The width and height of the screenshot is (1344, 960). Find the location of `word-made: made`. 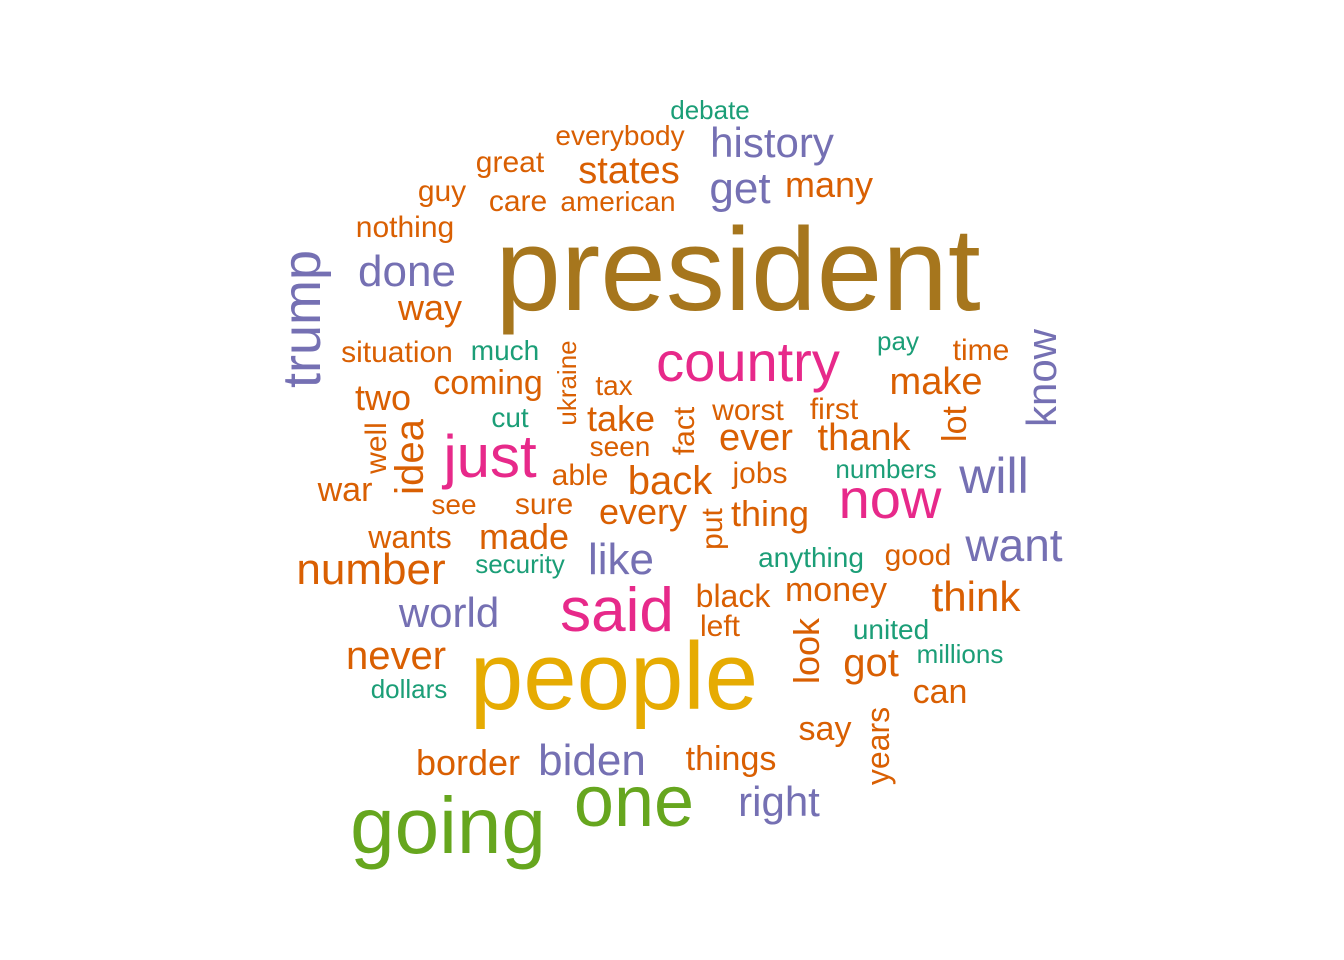

word-made: made is located at coordinates (524, 536).